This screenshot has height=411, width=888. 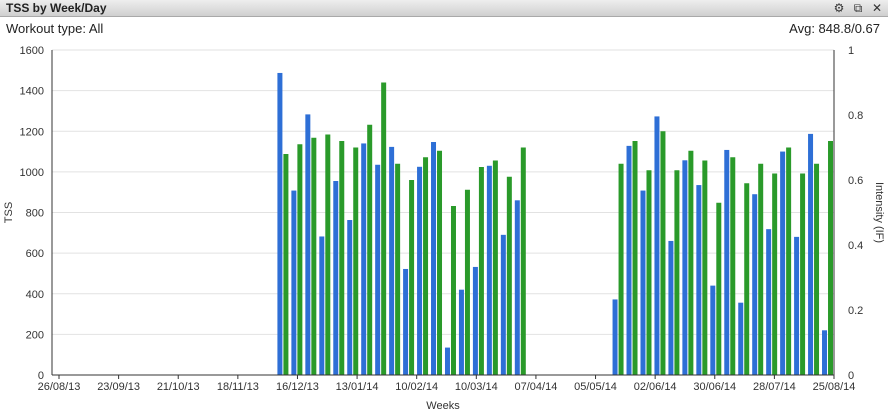 I want to click on x-axis-title: Weeks, so click(x=443, y=405).